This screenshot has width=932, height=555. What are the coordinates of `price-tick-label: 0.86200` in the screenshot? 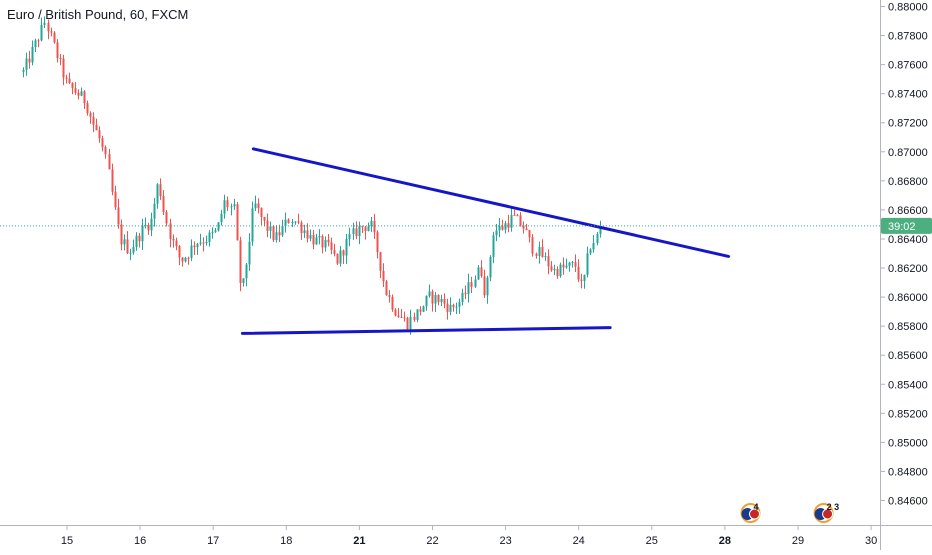 It's located at (908, 269).